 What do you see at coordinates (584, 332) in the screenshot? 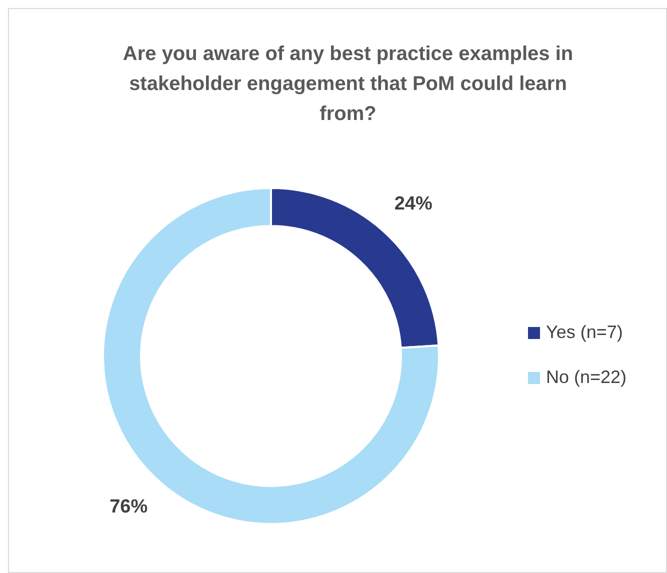
I see `legend-label: Yes (n=7)` at bounding box center [584, 332].